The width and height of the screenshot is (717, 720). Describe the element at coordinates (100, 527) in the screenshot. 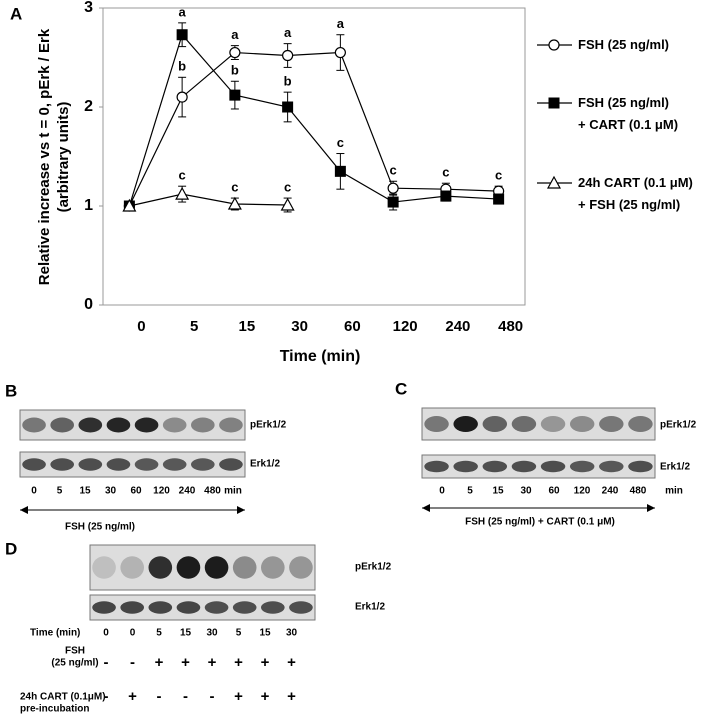

I see `panel-caption: FSH (25 ng/ml)` at that location.